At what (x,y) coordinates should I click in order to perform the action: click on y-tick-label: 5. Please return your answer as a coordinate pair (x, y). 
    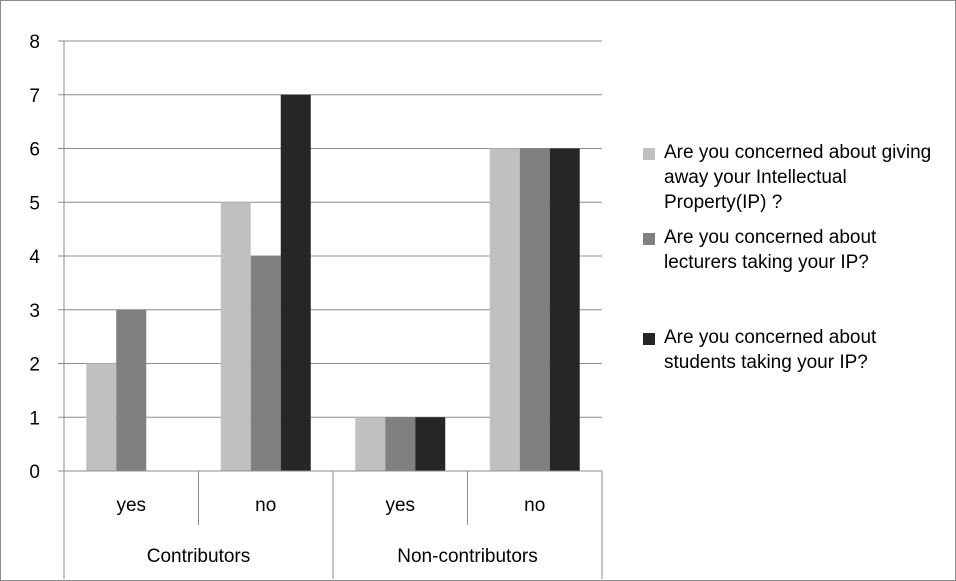
    Looking at the image, I should click on (34, 203).